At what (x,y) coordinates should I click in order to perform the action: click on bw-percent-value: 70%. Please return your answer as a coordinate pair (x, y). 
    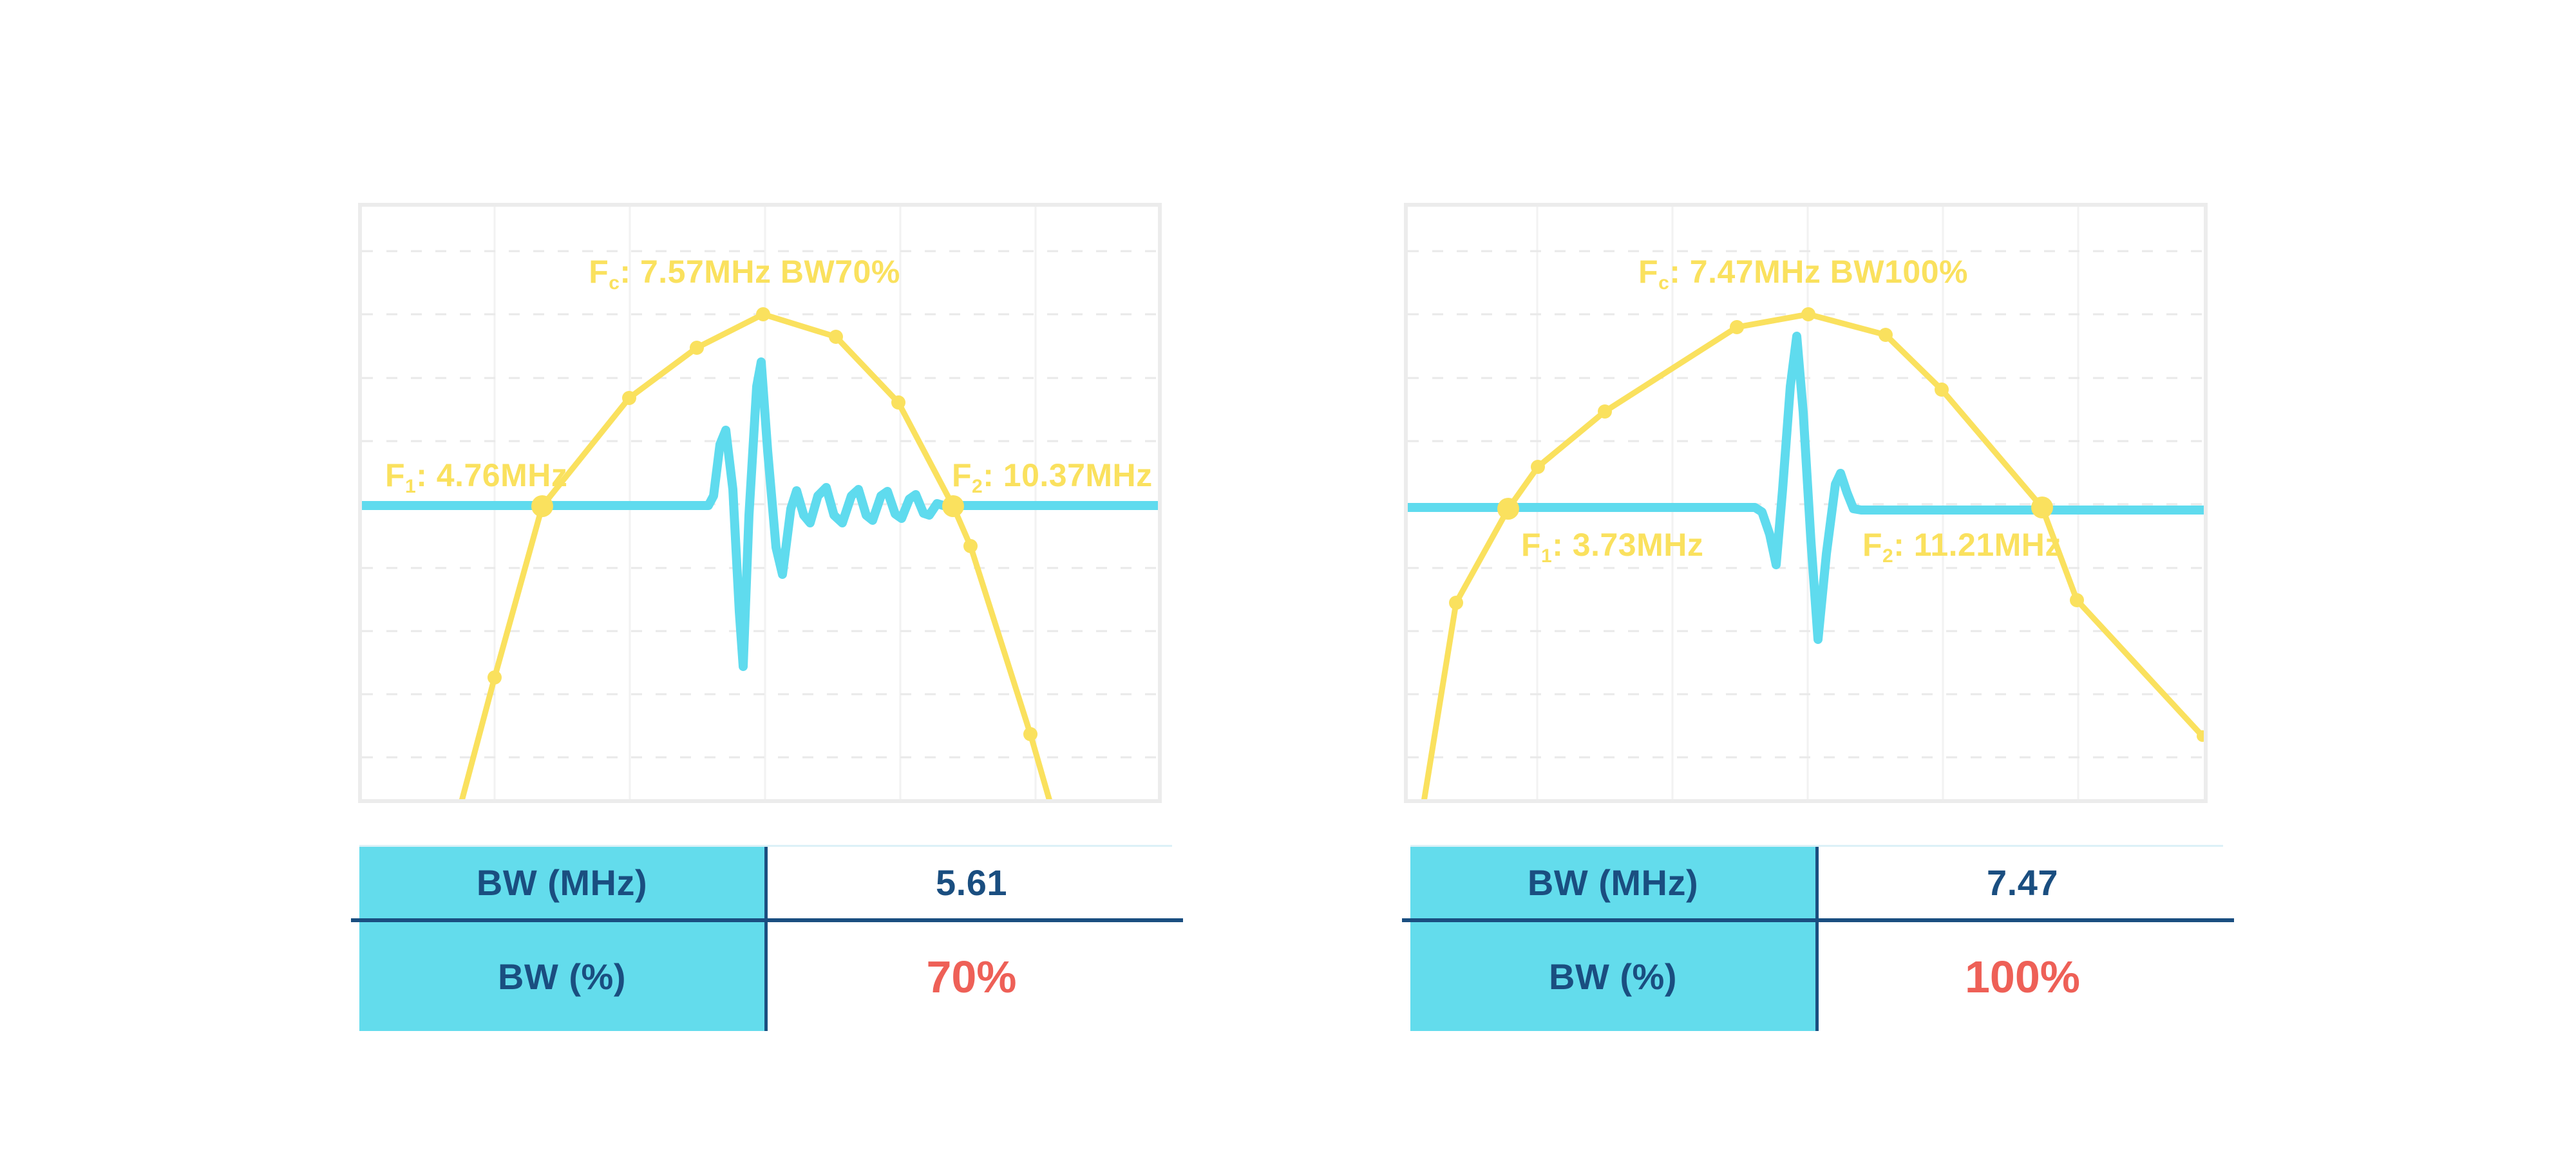
    Looking at the image, I should click on (972, 977).